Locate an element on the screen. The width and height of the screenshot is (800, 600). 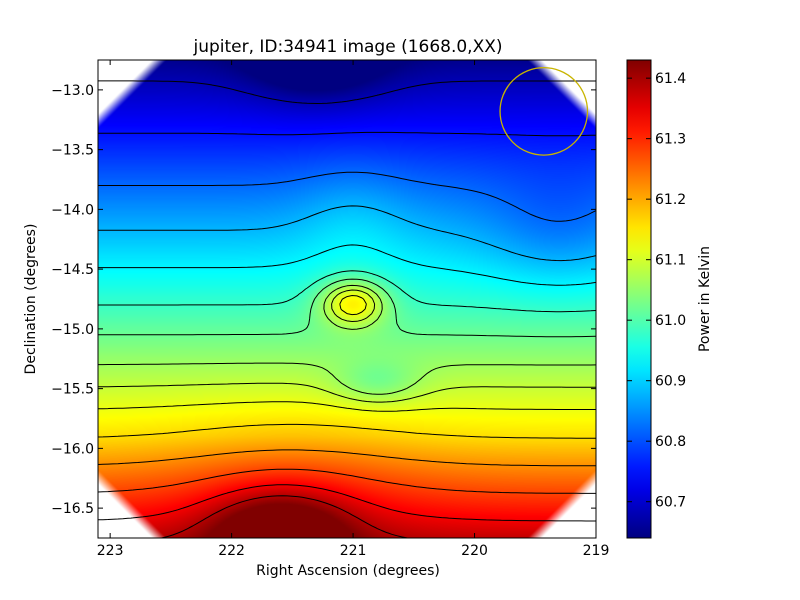
colorbar-tick-label: 61.2 is located at coordinates (670, 200).